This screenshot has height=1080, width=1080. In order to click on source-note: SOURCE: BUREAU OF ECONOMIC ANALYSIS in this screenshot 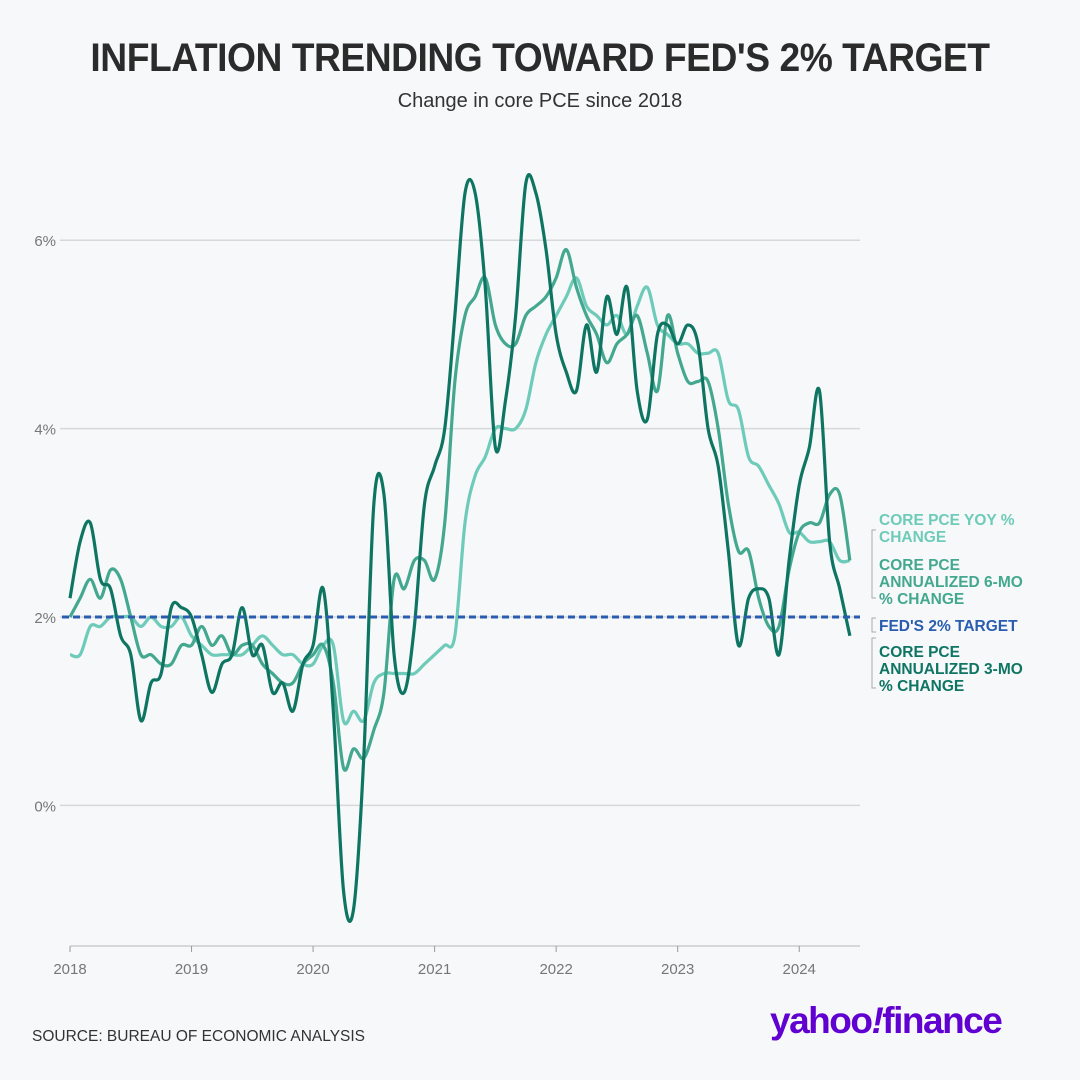, I will do `click(199, 1036)`.